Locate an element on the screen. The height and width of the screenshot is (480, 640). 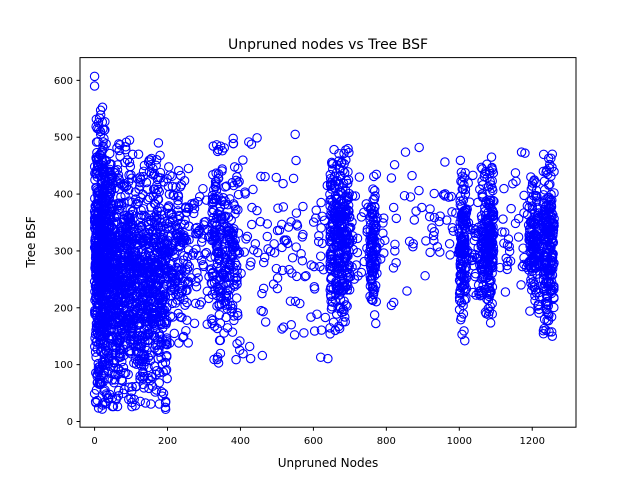
y-tick-label: 100 is located at coordinates (63, 365).